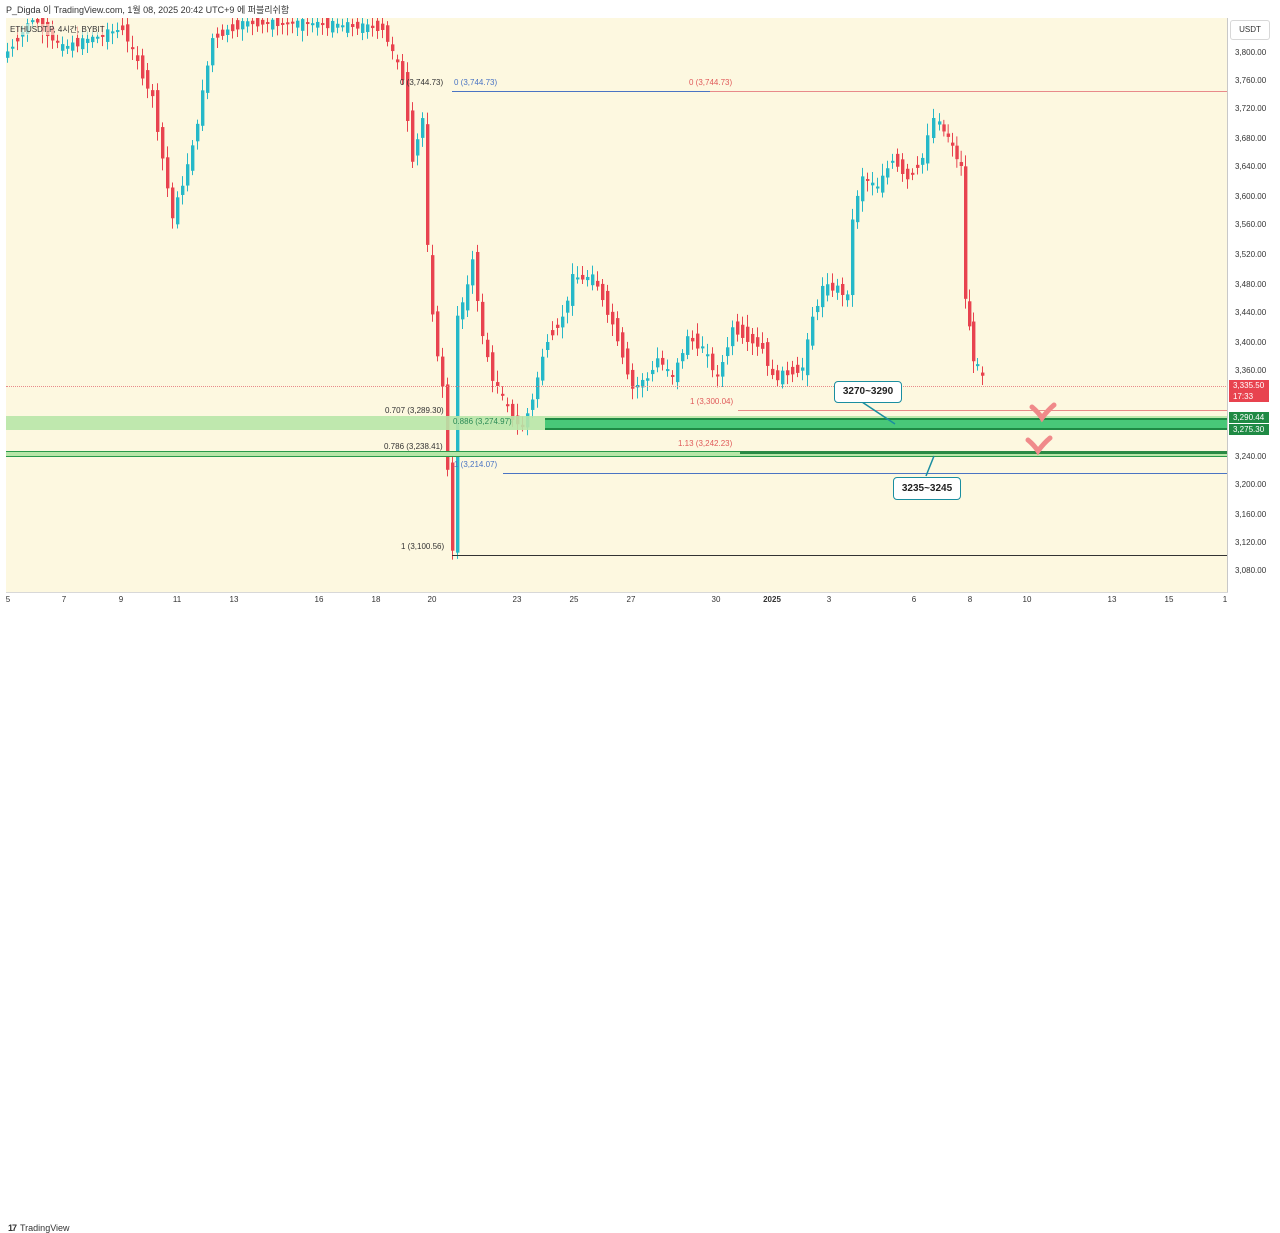 This screenshot has width=1280, height=1233. Describe the element at coordinates (772, 599) in the screenshot. I see `time-tick: 2025` at that location.